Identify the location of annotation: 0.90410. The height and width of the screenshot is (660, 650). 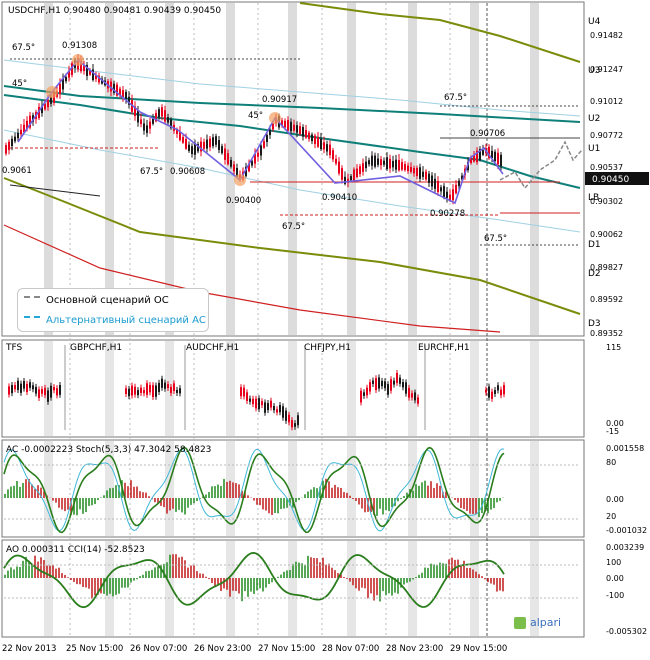
(339, 198).